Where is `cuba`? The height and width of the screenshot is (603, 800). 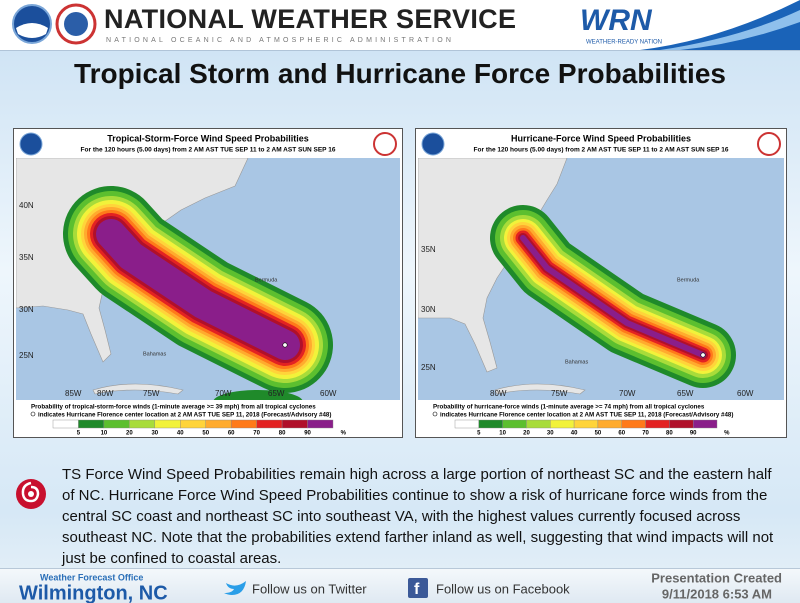 cuba is located at coordinates (138, 389).